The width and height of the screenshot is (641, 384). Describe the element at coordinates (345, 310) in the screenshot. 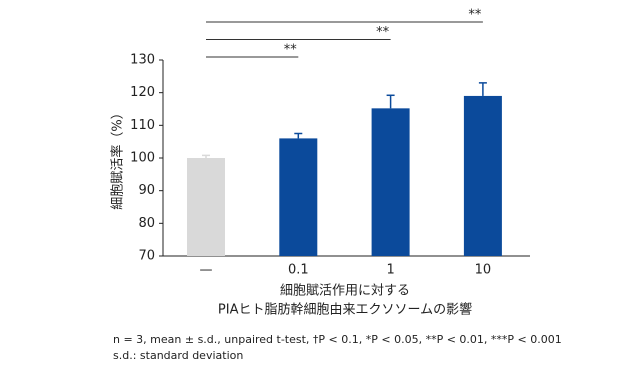

I see `x-axis-label: PIAヒト脂肪幹細胞由来エクソソームの影響` at that location.